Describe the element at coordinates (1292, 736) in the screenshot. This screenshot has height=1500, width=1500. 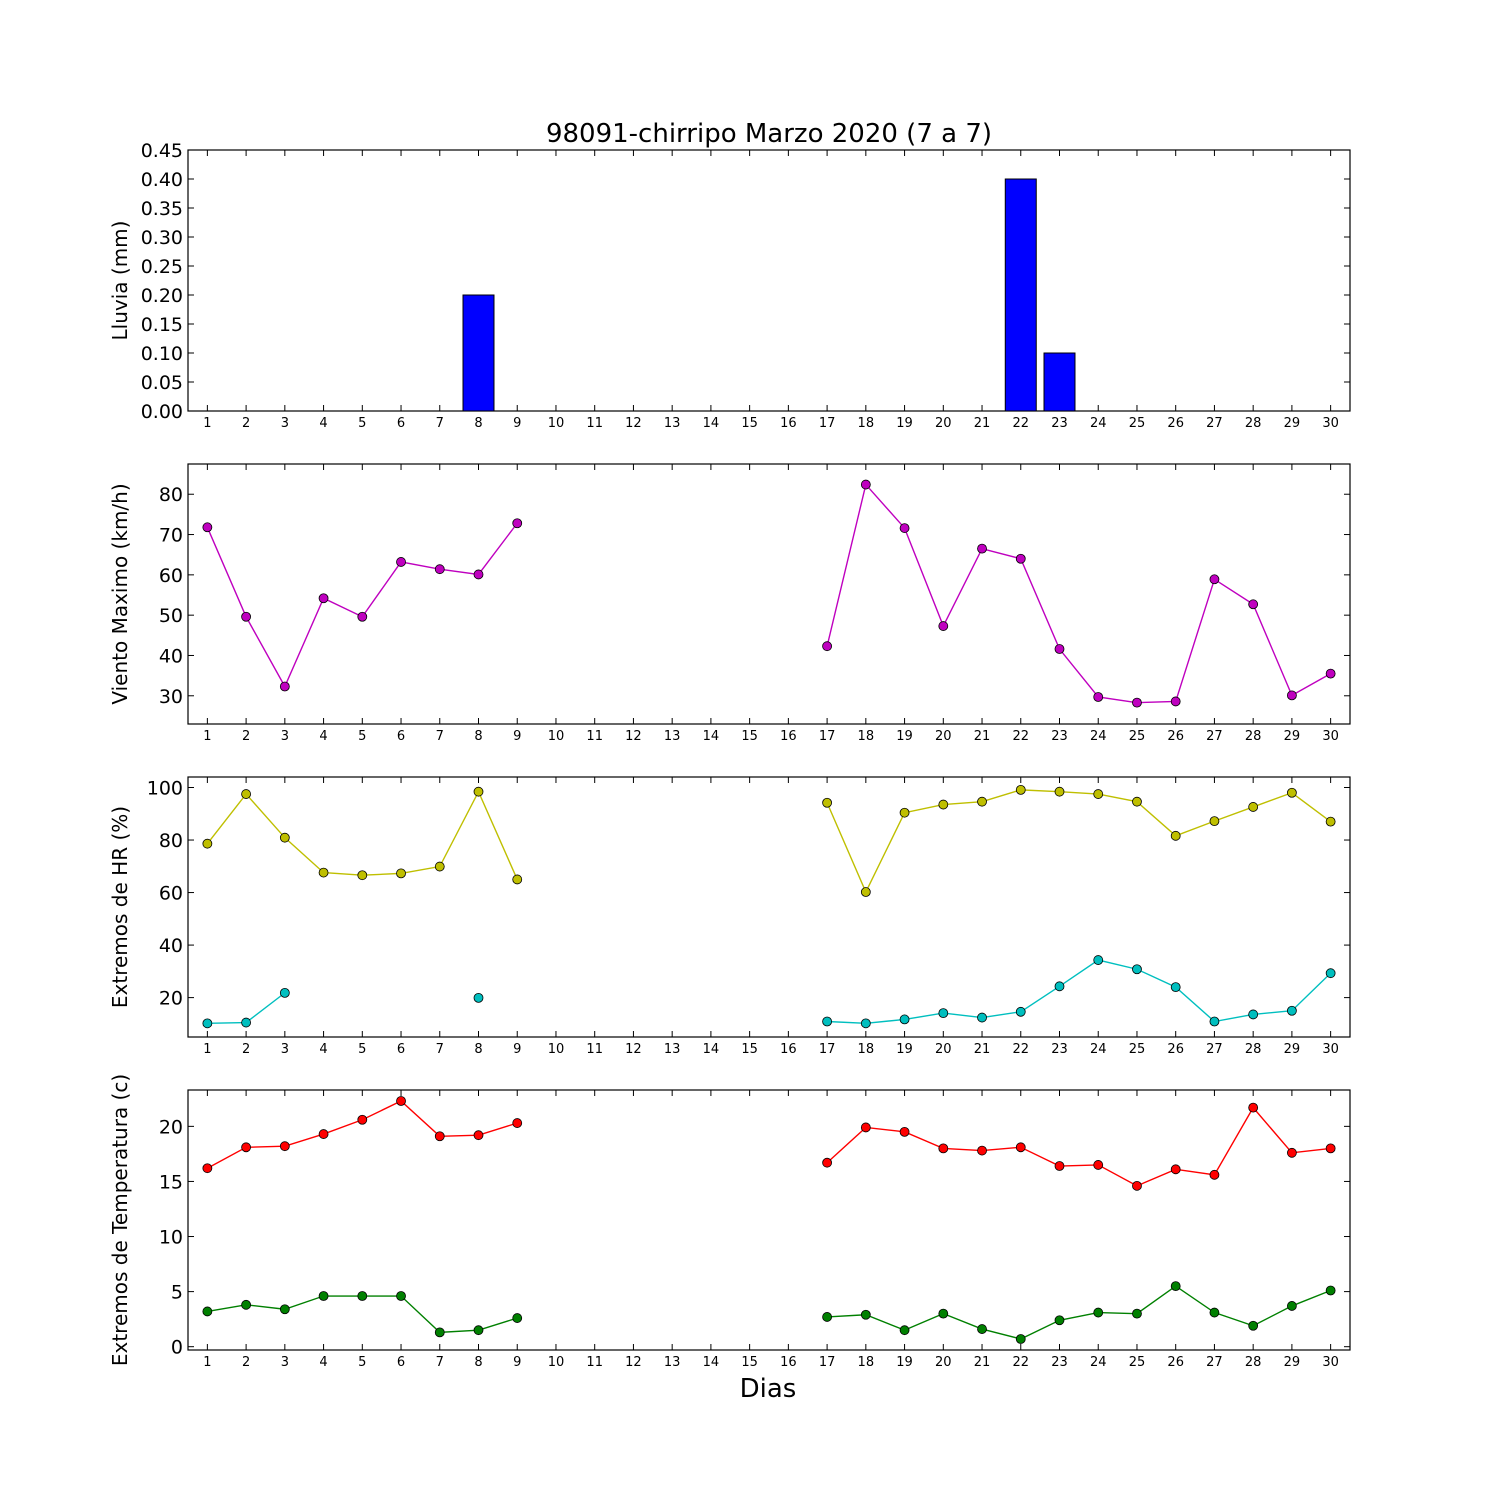
I see `viento-xtick-label: 29` at that location.